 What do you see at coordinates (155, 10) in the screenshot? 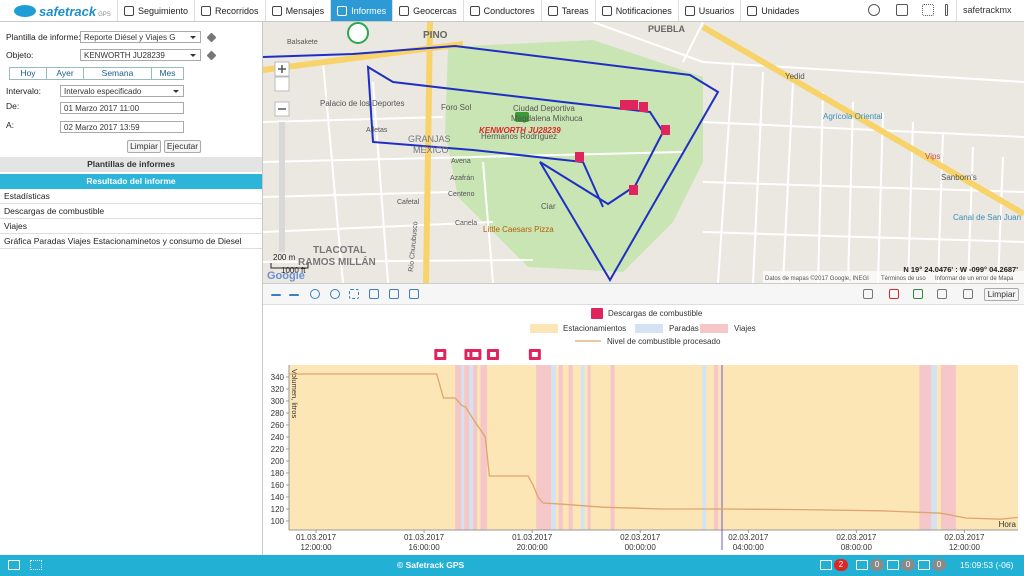
I see `nav-item: Seguimiento` at bounding box center [155, 10].